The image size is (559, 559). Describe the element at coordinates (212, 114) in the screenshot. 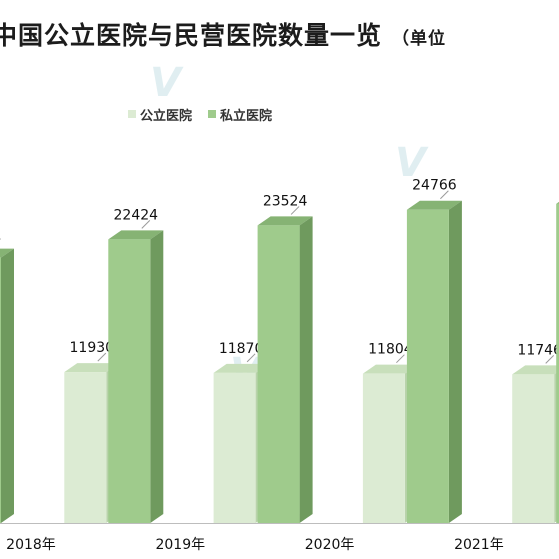

I see `legend-swatch-private` at that location.